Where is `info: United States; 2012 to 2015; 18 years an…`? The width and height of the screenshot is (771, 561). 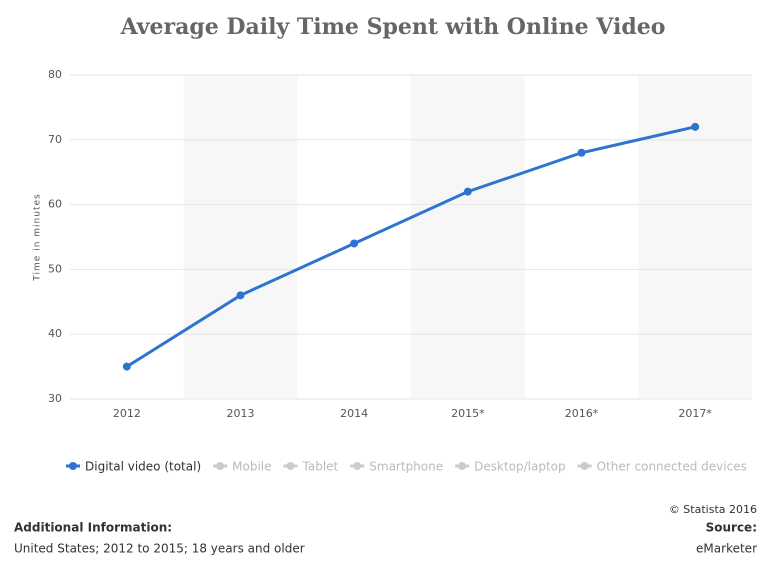
info: United States; 2012 to 2015; 18 years an… is located at coordinates (159, 549).